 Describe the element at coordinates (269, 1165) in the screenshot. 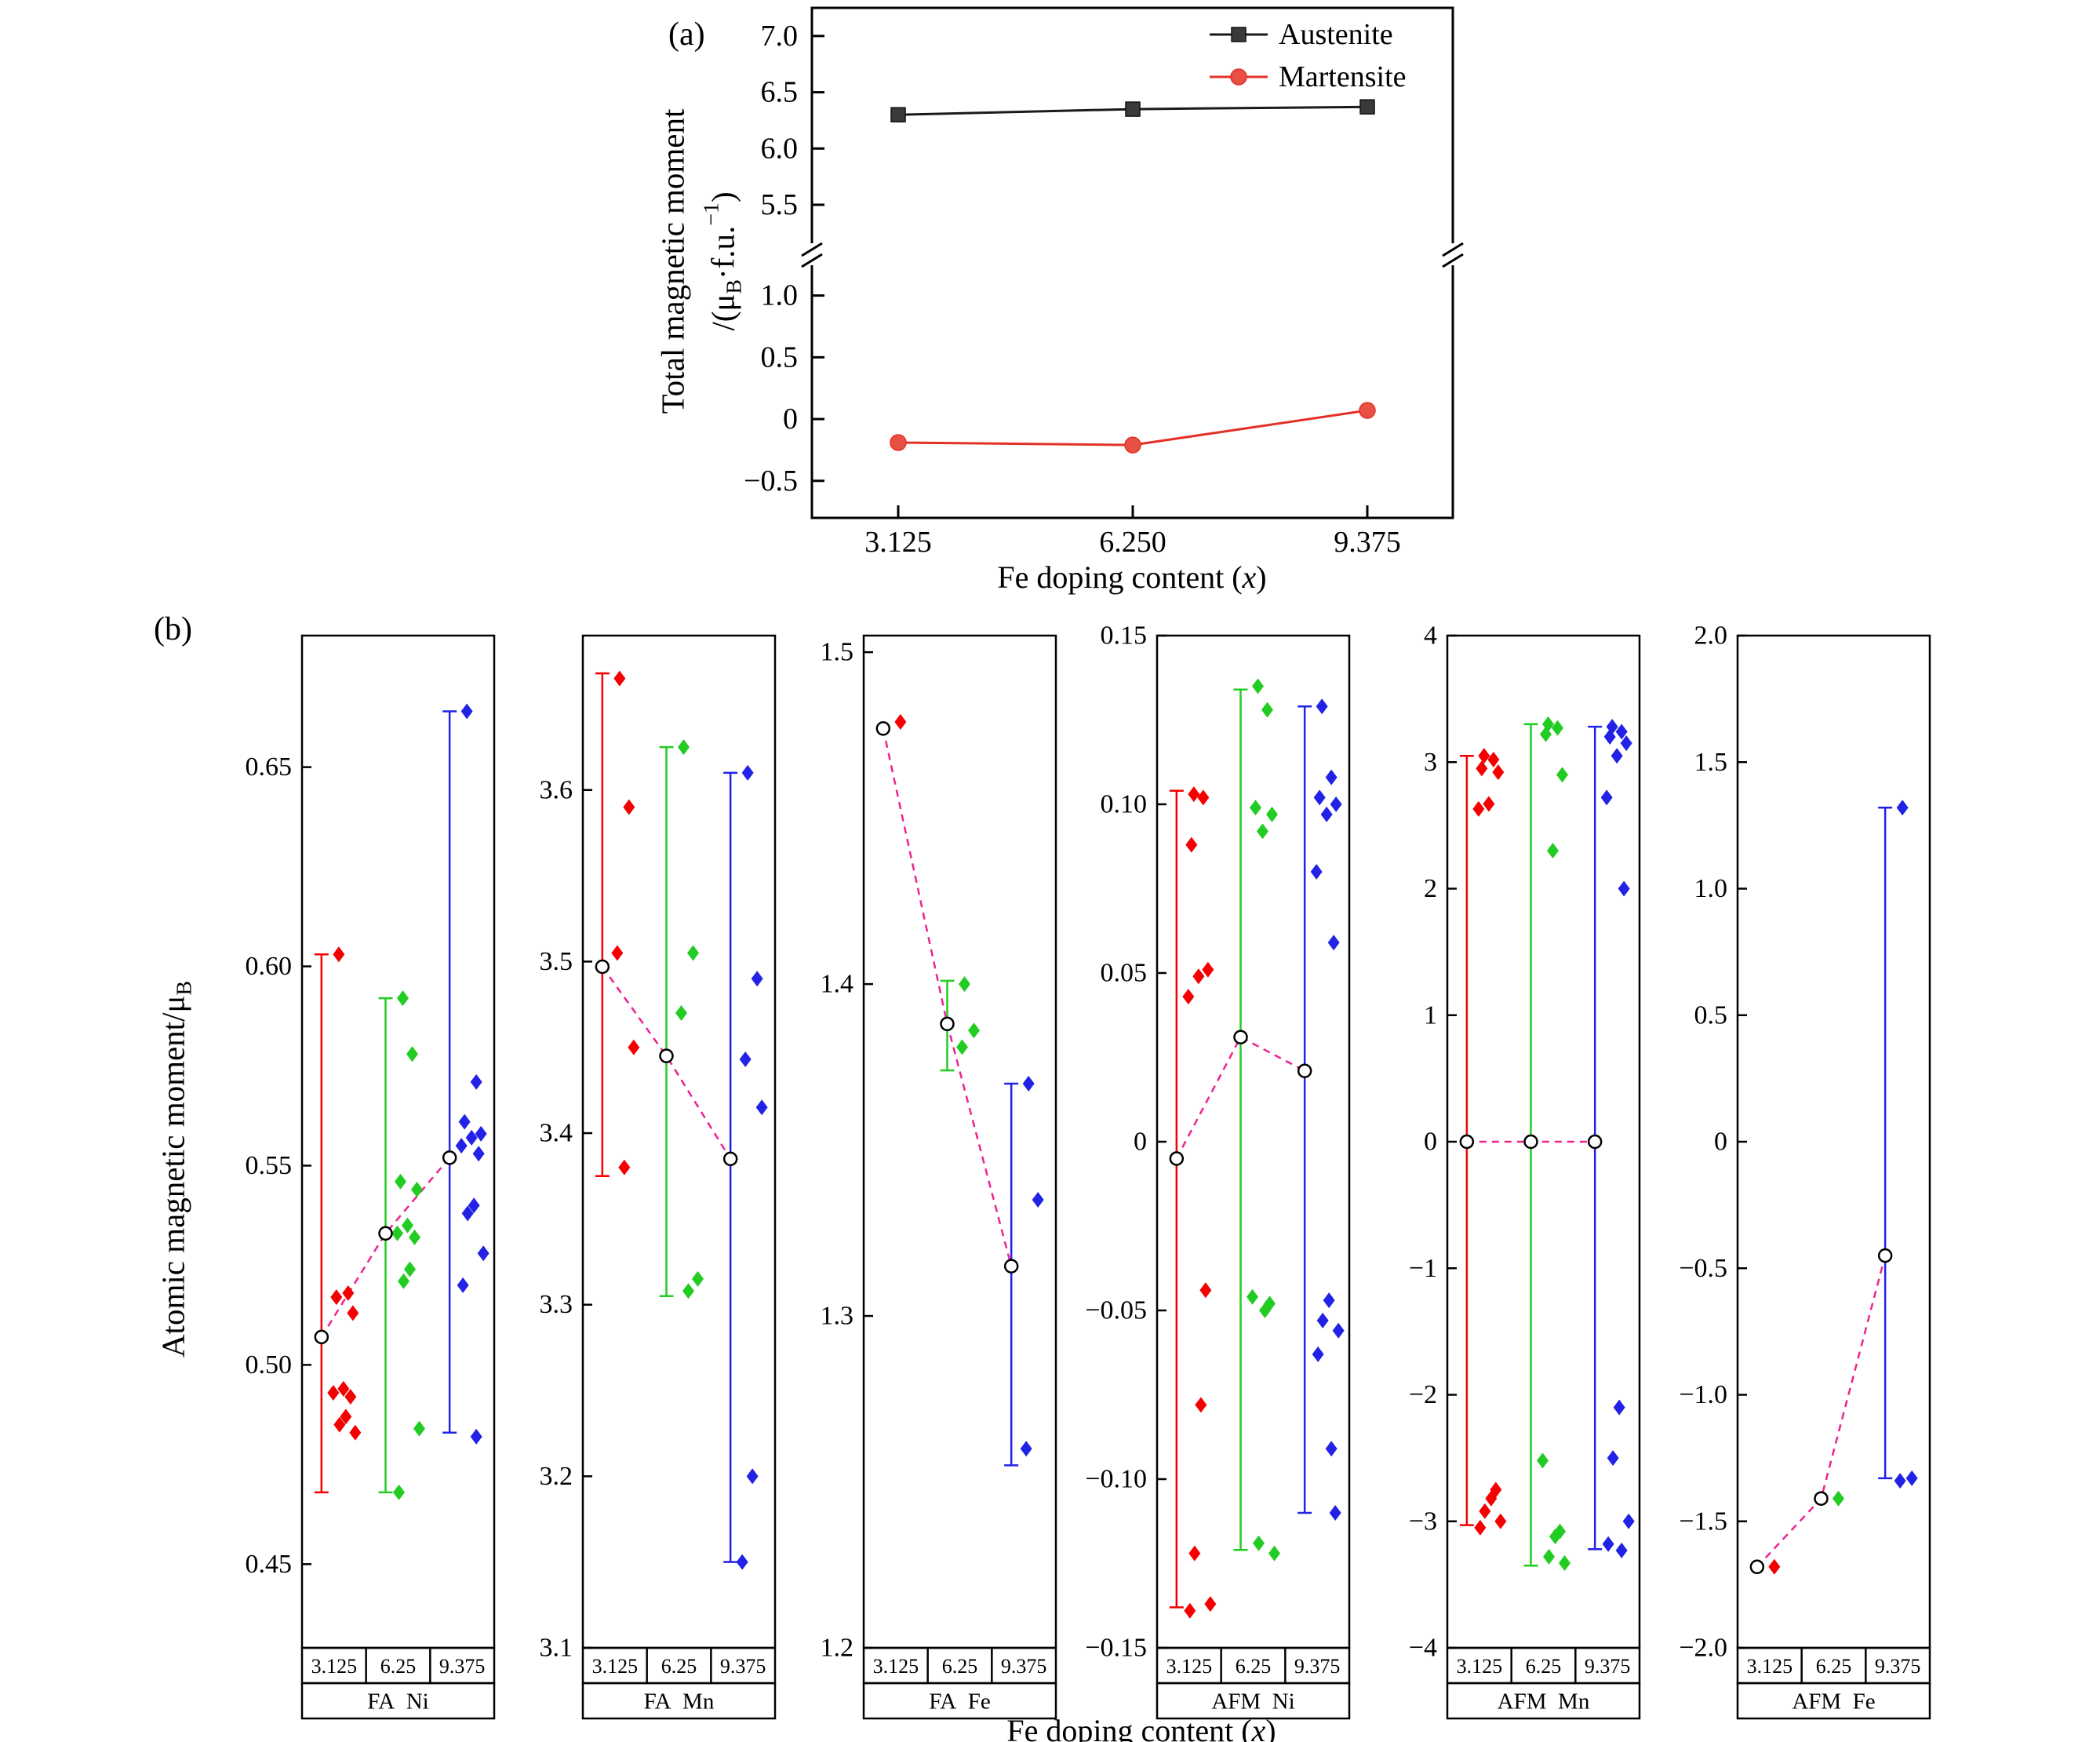

I see `svg-text: 0.55` at that location.